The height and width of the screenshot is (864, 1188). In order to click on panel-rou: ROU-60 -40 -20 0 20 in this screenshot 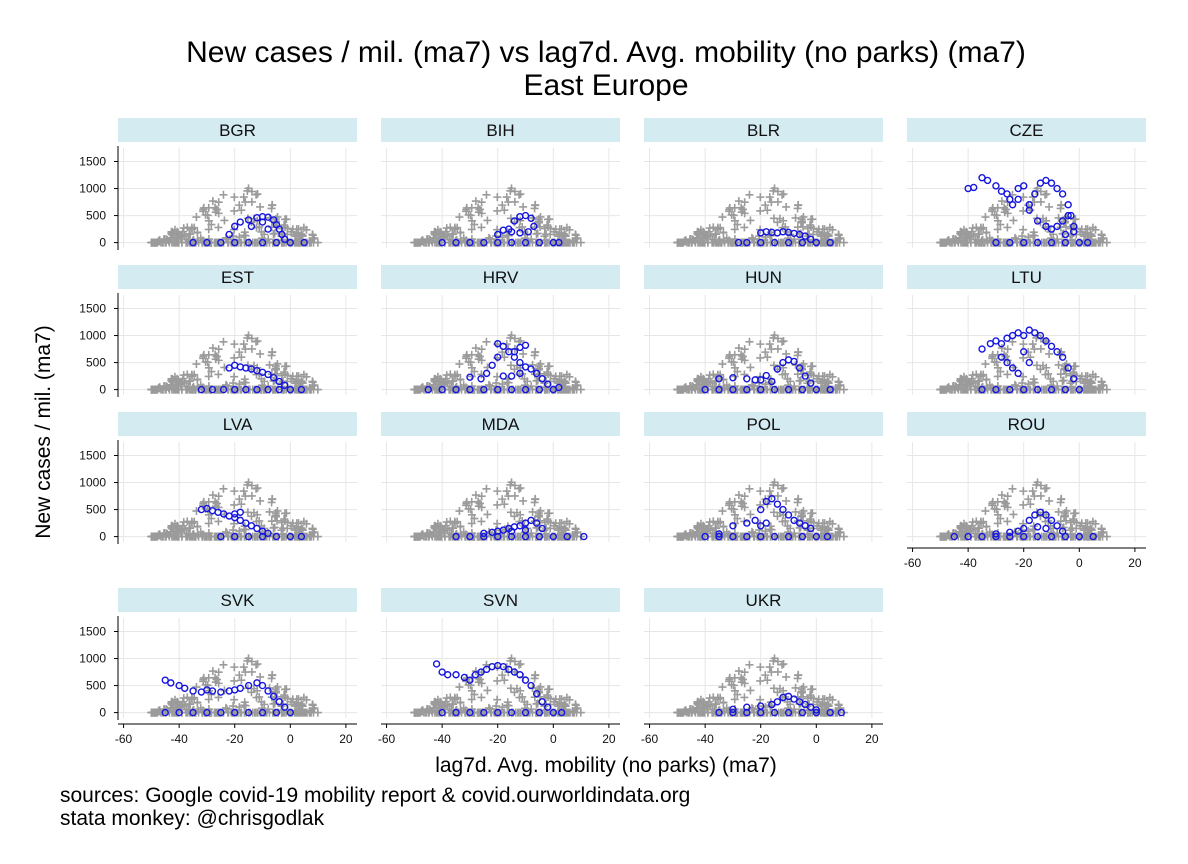, I will do `click(1025, 491)`.